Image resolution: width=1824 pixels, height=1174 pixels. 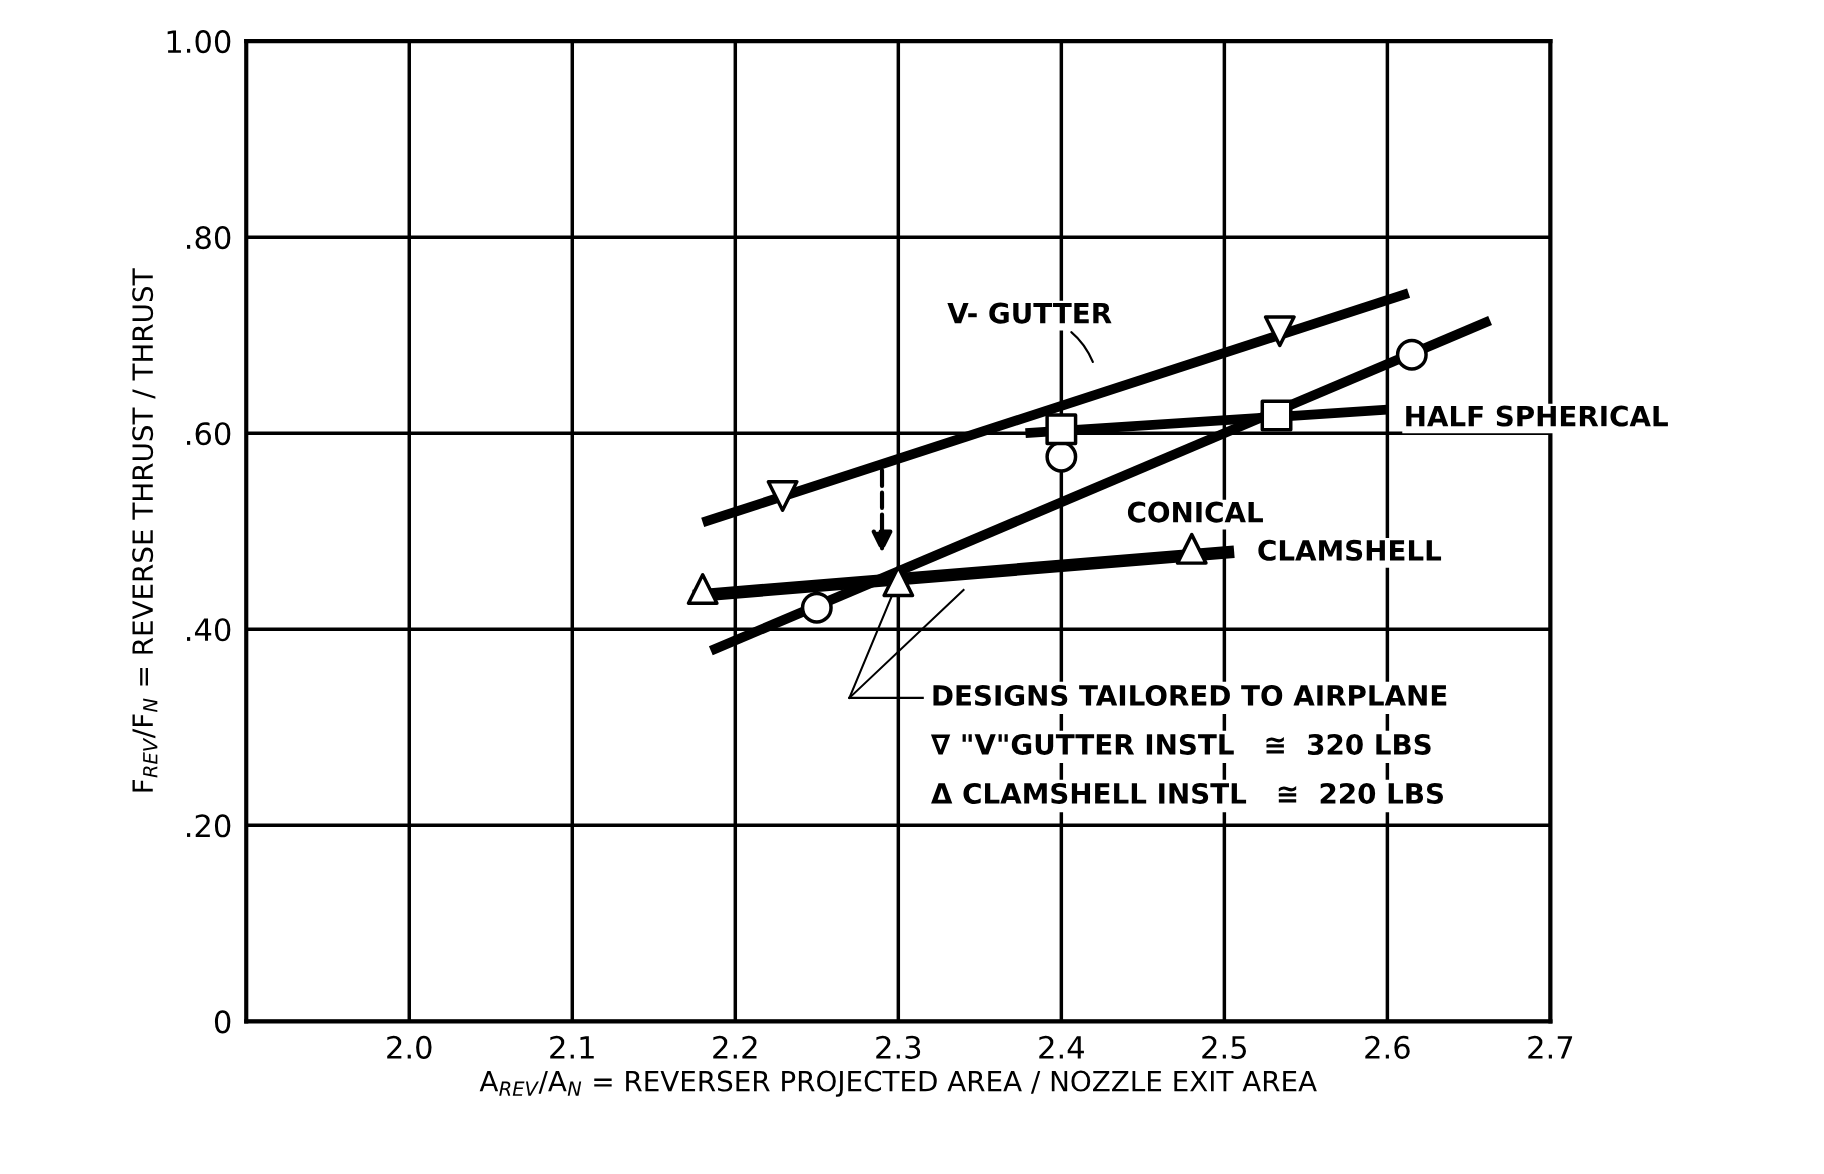 What do you see at coordinates (898, 1047) in the screenshot?
I see `x-tick-label: 2.3` at bounding box center [898, 1047].